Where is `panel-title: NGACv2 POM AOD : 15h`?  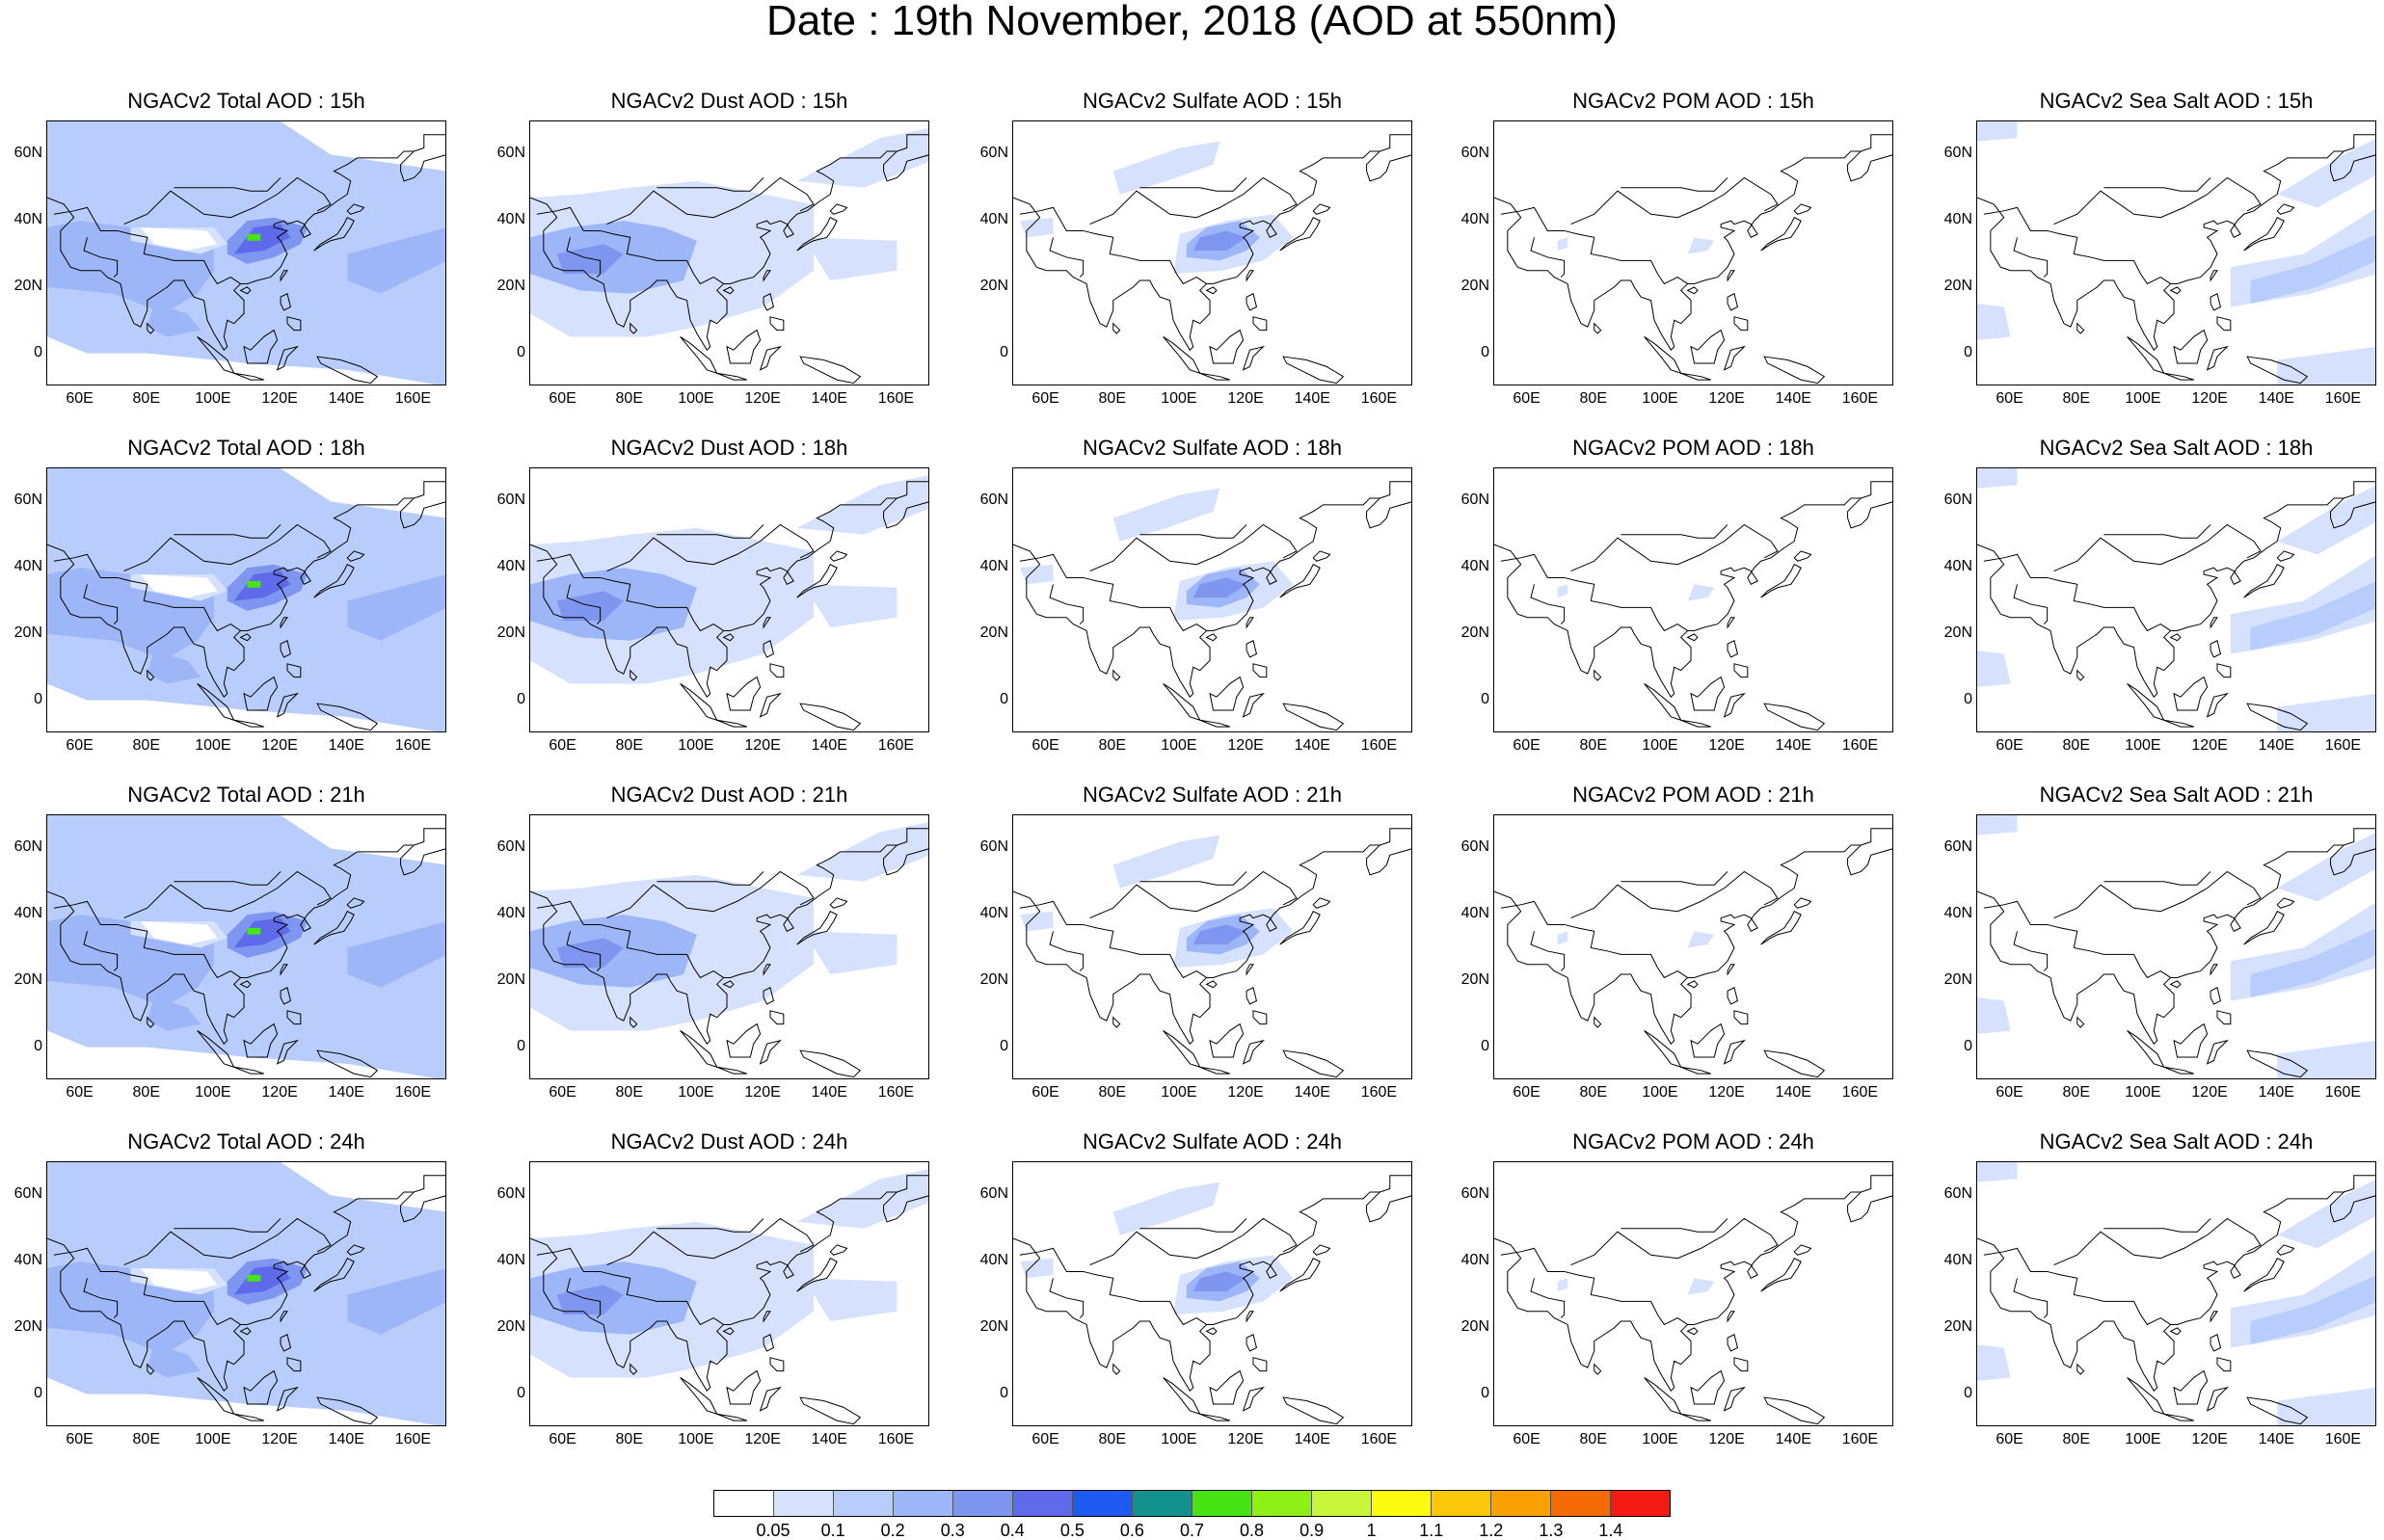
panel-title: NGACv2 POM AOD : 15h is located at coordinates (1693, 101).